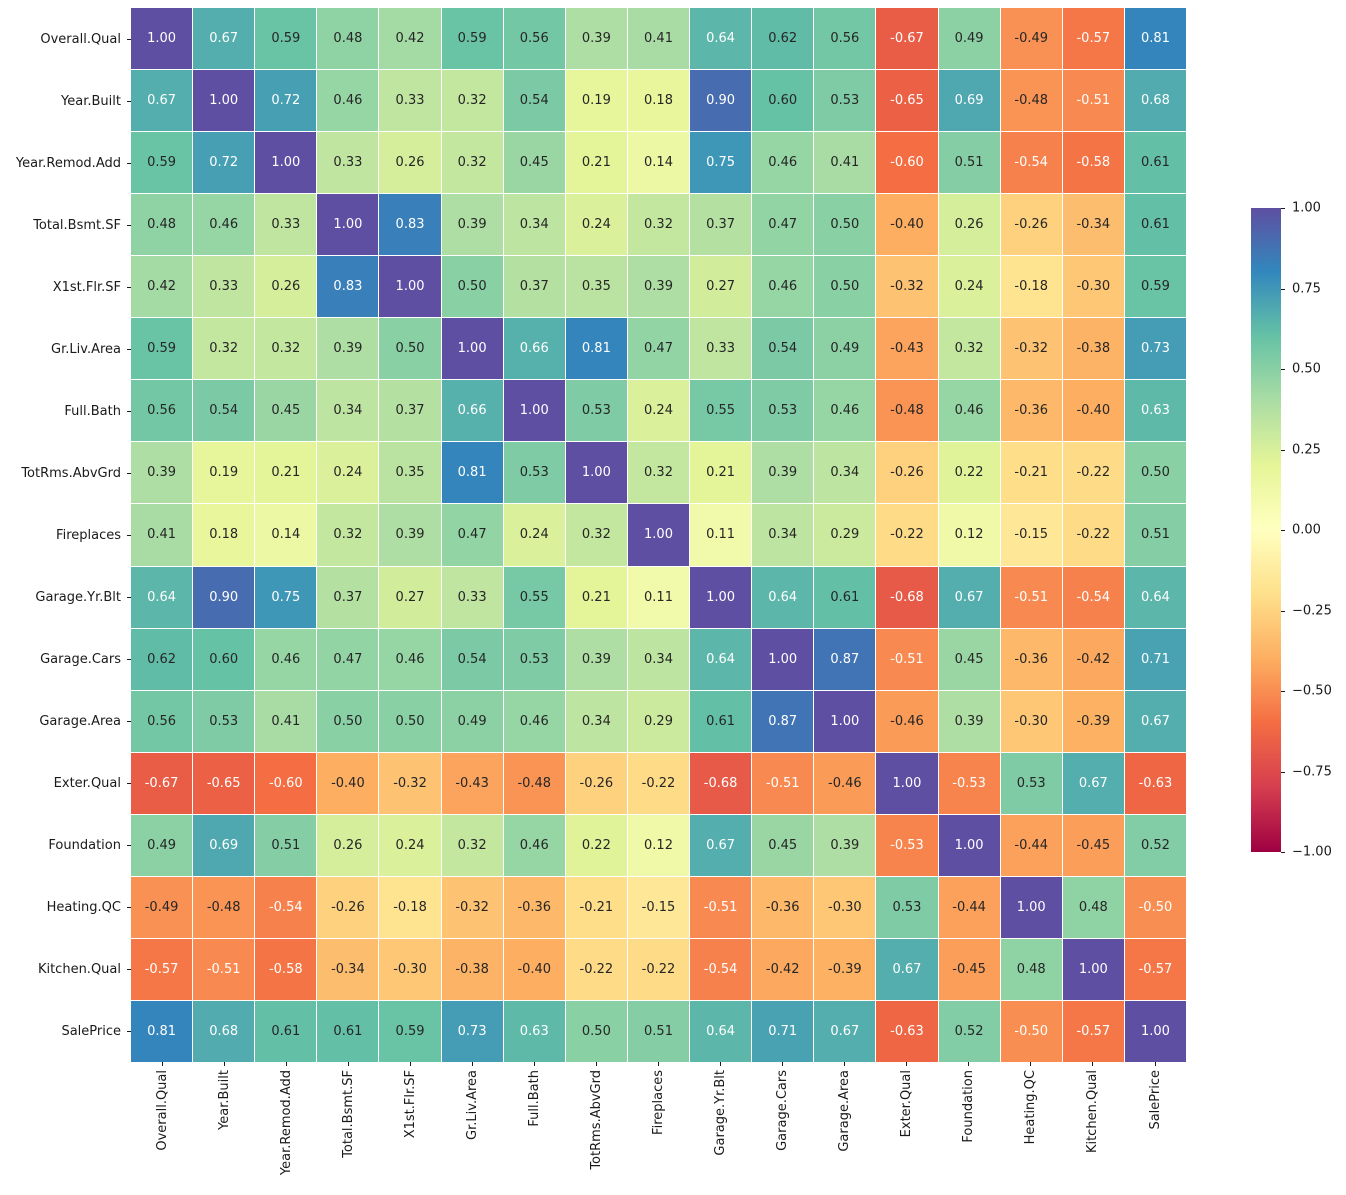 The width and height of the screenshot is (1346, 1195). I want to click on heatmap-cell-Overall.Qual-Garage.Area: 0.56, so click(845, 39).